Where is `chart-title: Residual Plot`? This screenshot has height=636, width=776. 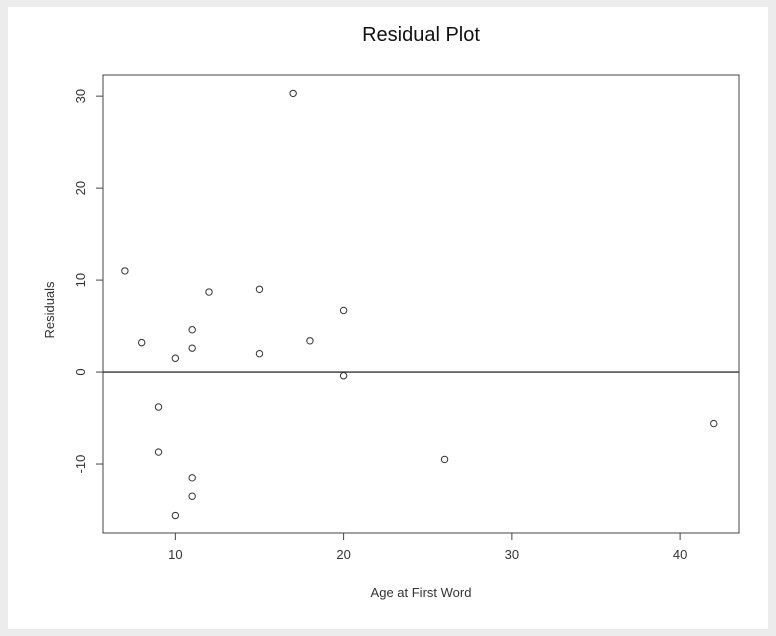
chart-title: Residual Plot is located at coordinates (421, 35).